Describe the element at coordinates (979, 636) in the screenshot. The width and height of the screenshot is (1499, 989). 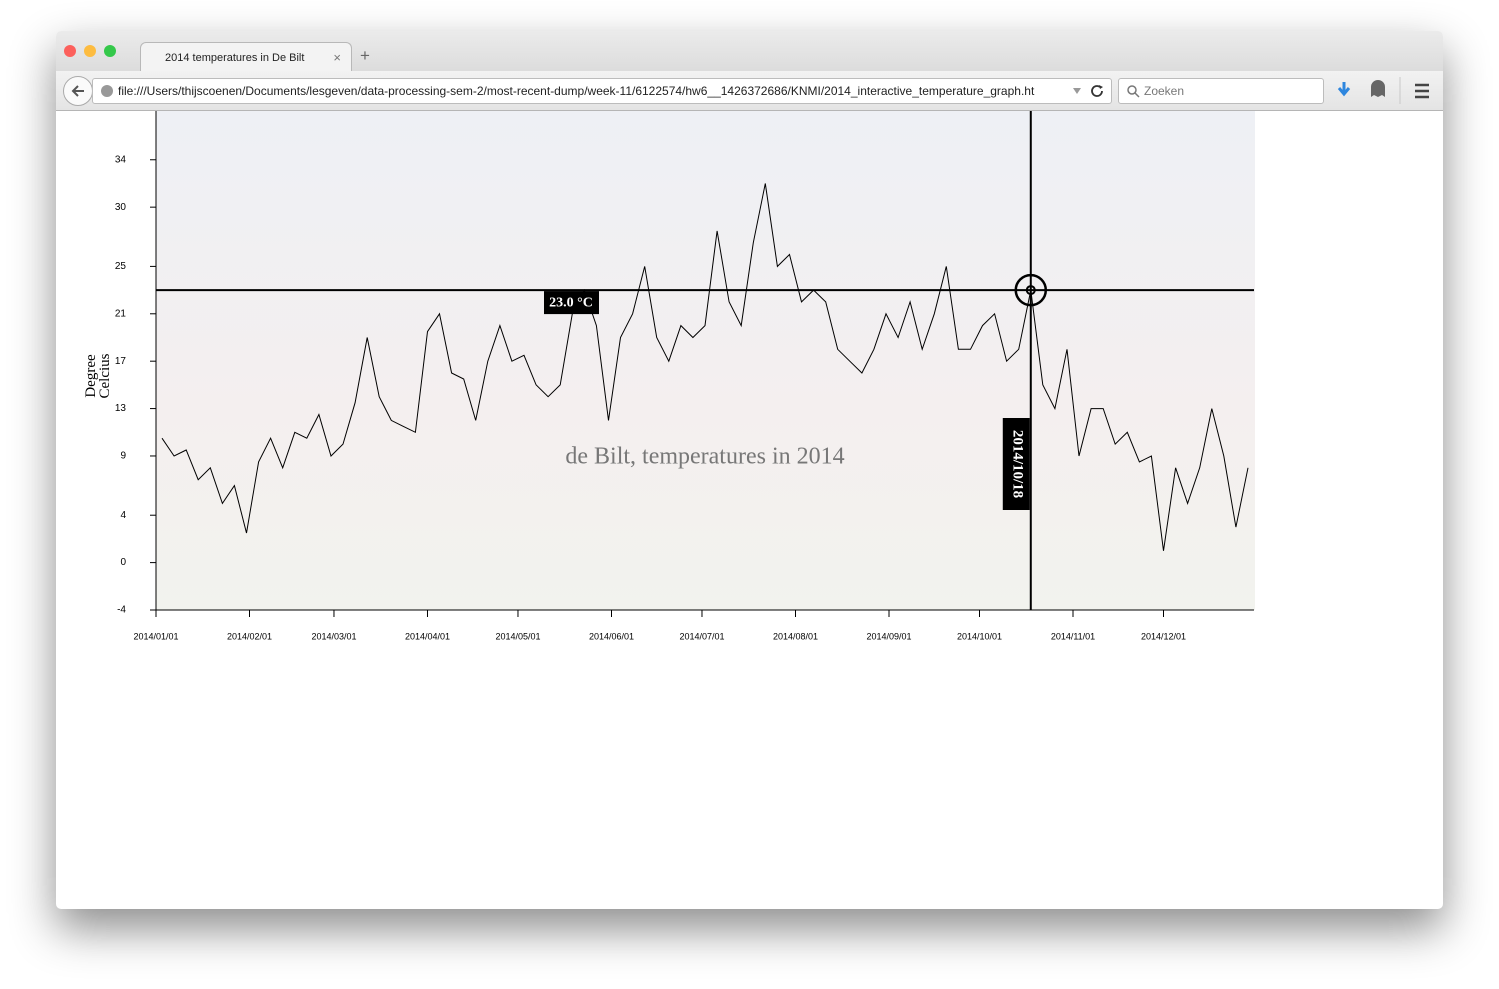
I see `x-tick-label: 2014/10/01` at that location.